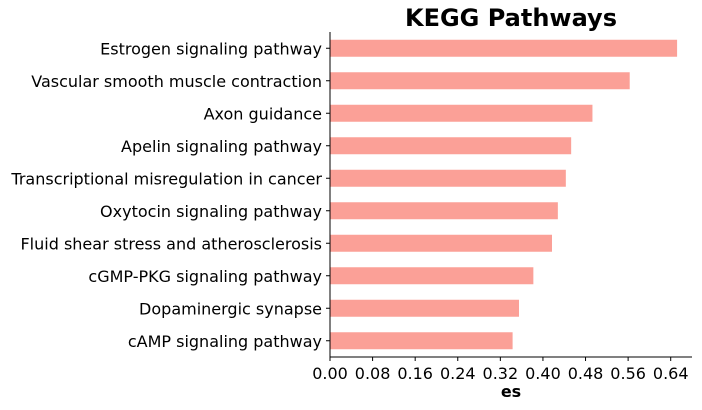 This screenshot has height=410, width=702. Describe the element at coordinates (628, 373) in the screenshot. I see `x-tick-label: 0.56` at that location.